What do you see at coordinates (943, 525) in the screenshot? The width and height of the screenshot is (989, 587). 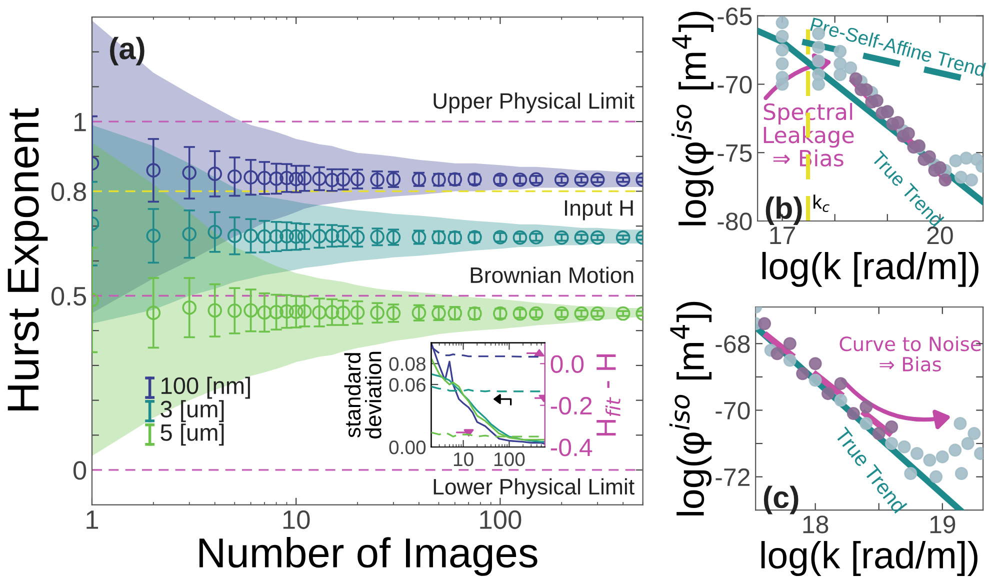 I see `x-tick-label: 19` at bounding box center [943, 525].